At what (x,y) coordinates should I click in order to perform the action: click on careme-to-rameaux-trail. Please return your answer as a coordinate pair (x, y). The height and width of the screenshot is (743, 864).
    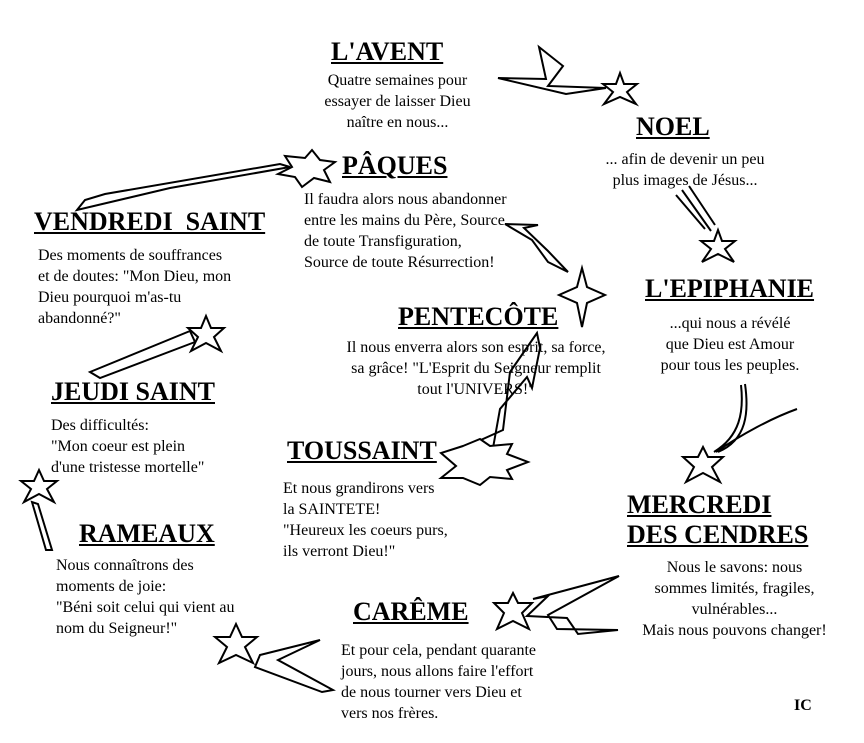
    Looking at the image, I should click on (294, 666).